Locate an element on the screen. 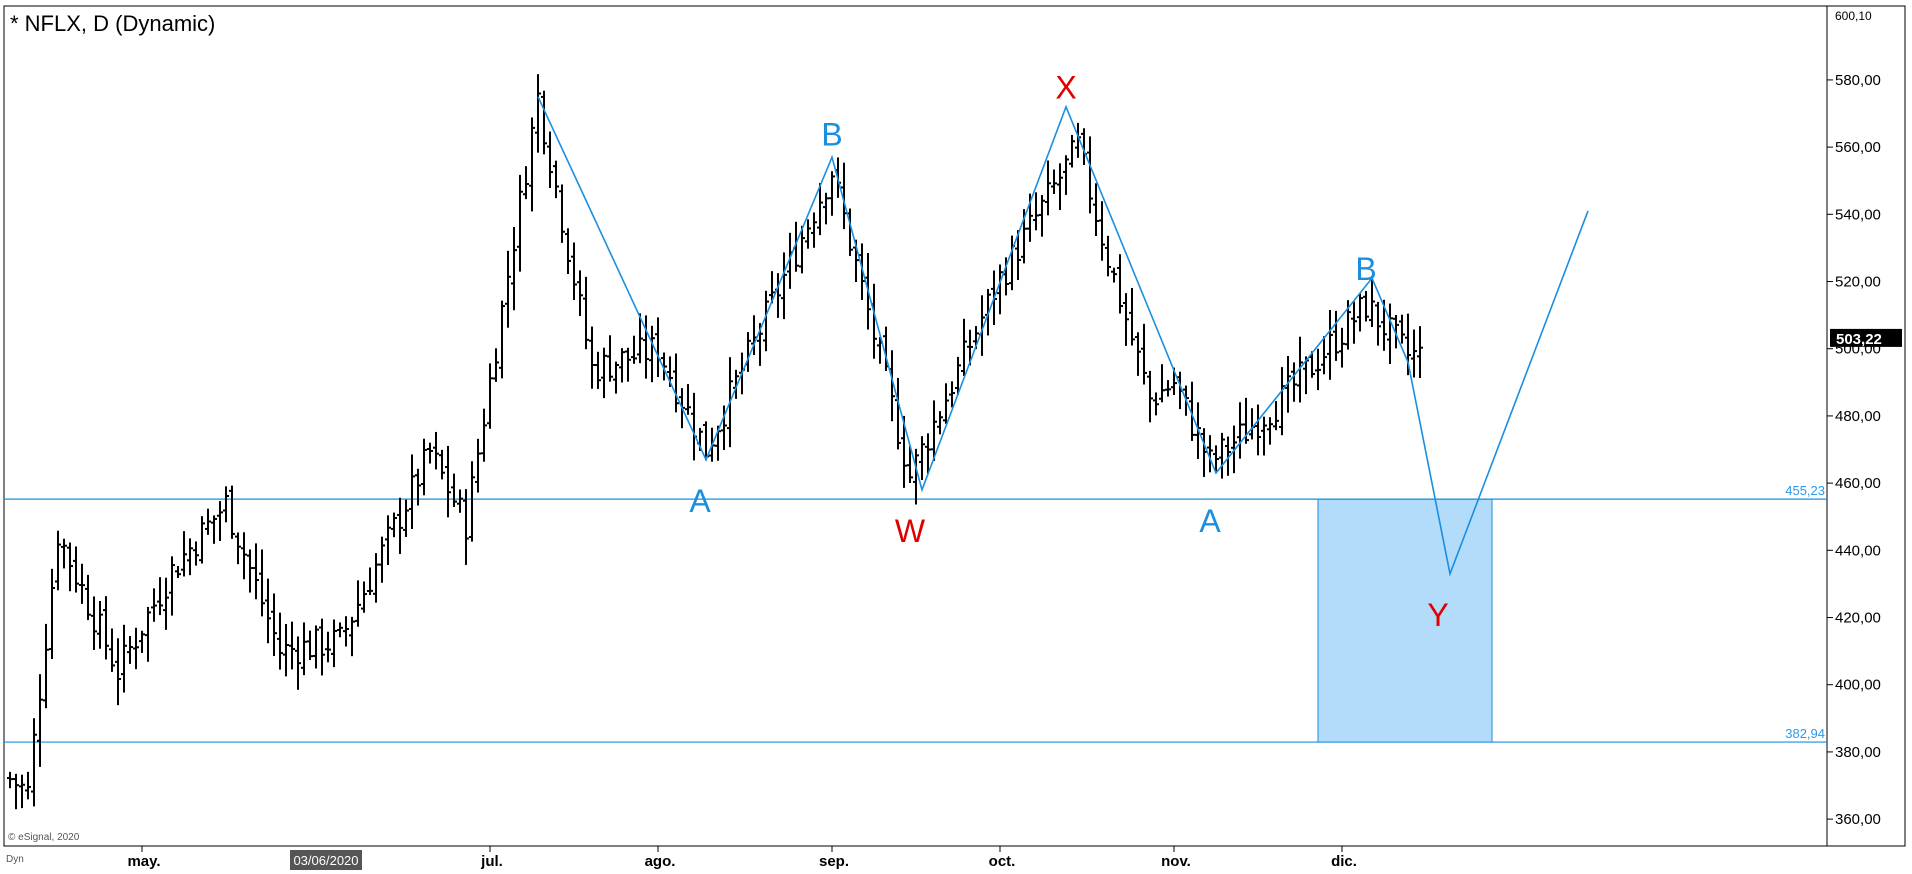 The height and width of the screenshot is (874, 1912). bottom-left-label: Dyn is located at coordinates (15, 859).